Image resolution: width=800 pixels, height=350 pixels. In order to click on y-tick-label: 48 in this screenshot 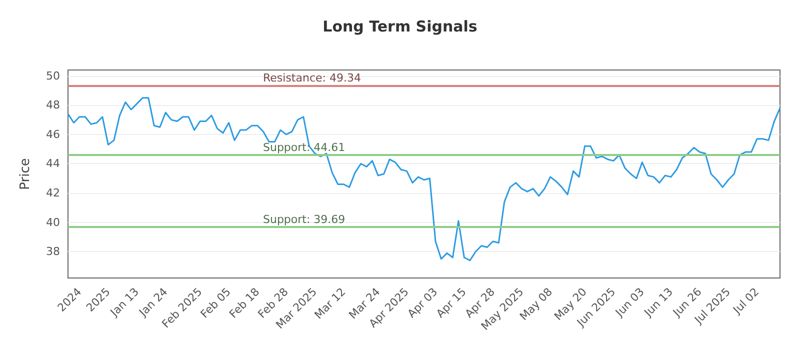, I will do `click(53, 105)`.